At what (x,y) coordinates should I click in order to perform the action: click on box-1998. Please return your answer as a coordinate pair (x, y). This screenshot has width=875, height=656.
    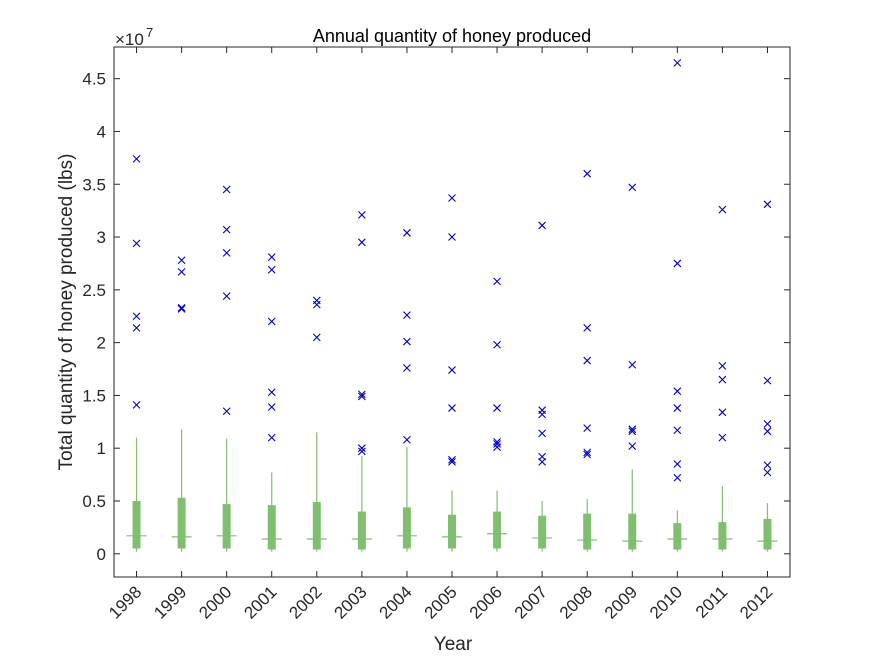
    Looking at the image, I should click on (136, 353).